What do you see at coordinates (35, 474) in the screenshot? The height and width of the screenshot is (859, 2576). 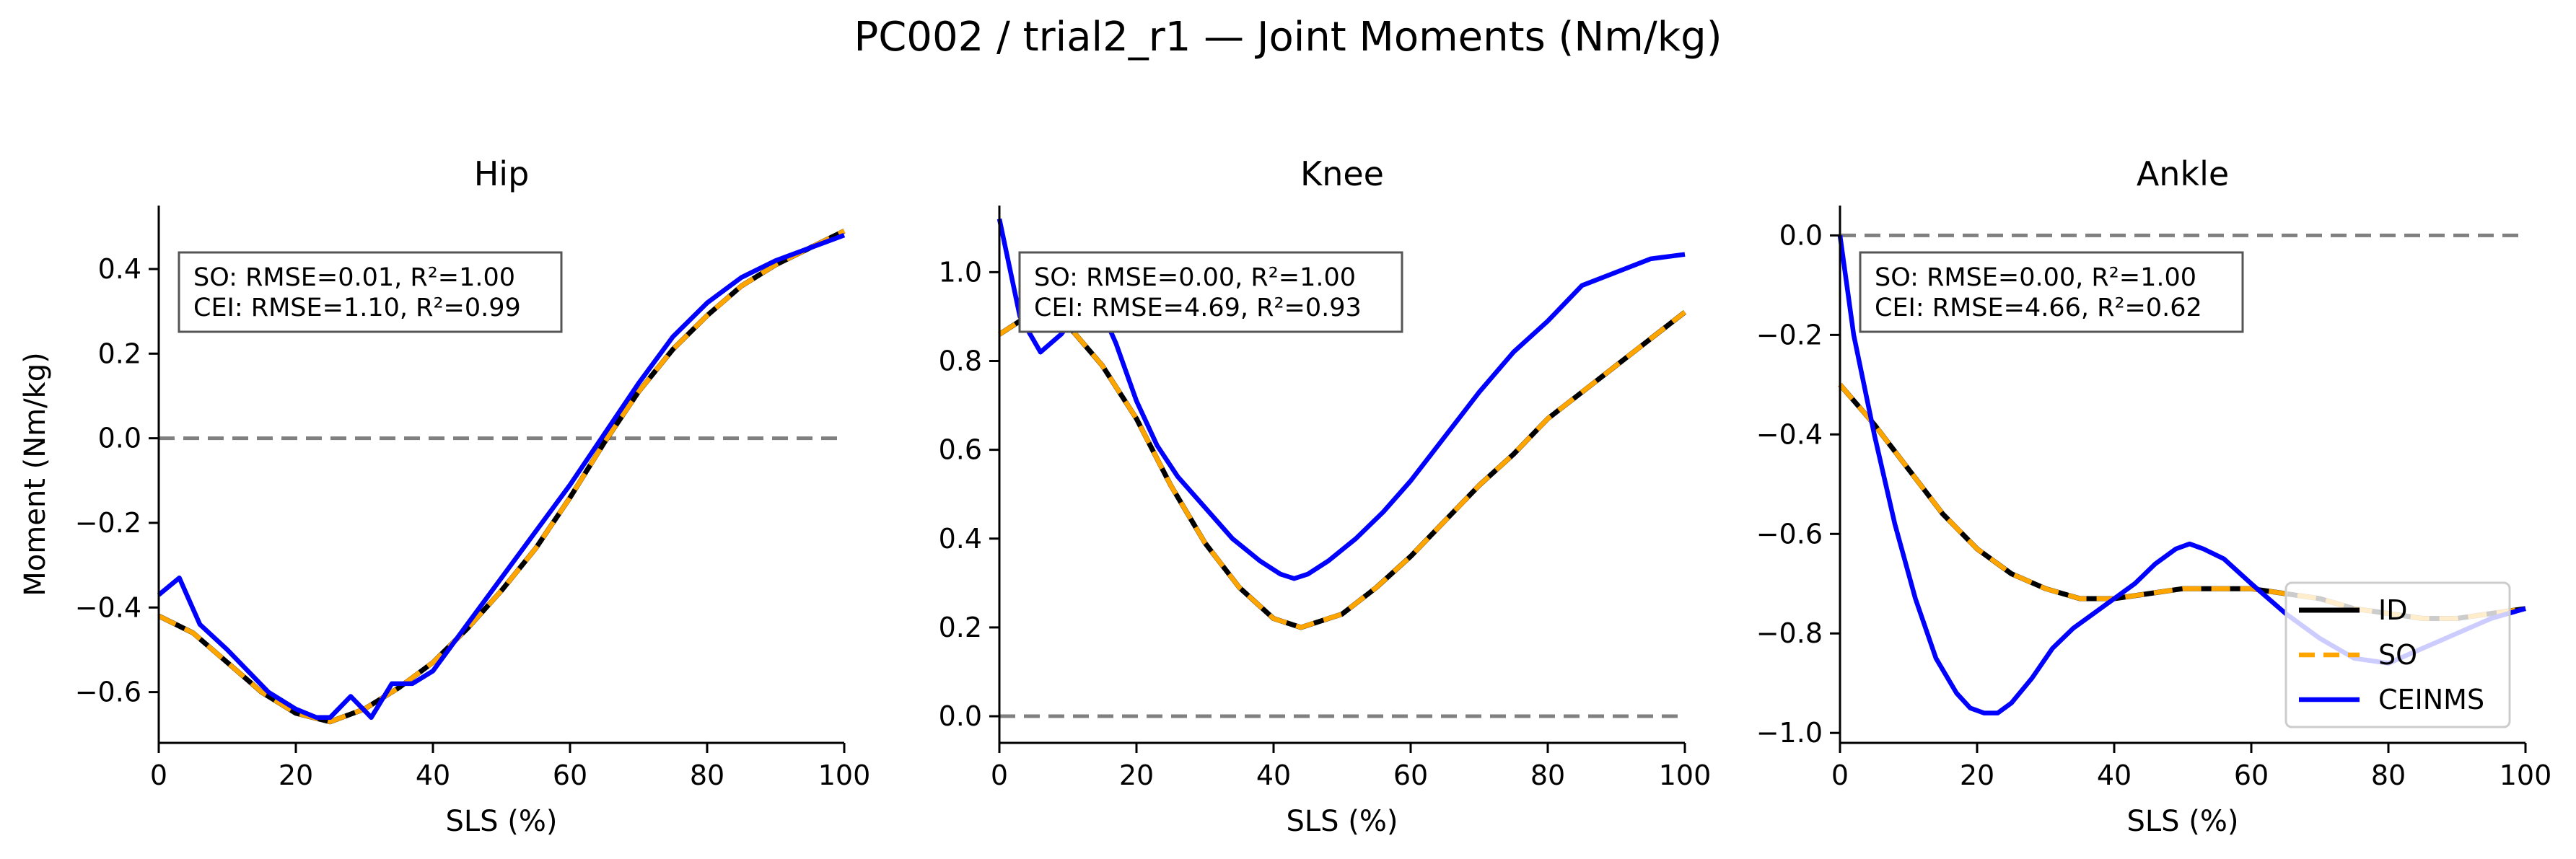 I see `y-axis-label: Moment (Nm/kg)` at bounding box center [35, 474].